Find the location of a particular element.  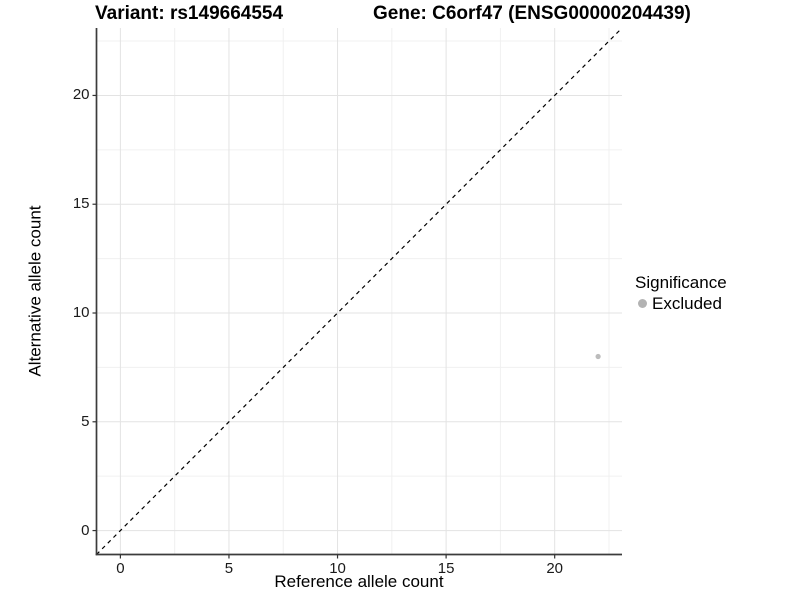

data-point is located at coordinates (598, 356).